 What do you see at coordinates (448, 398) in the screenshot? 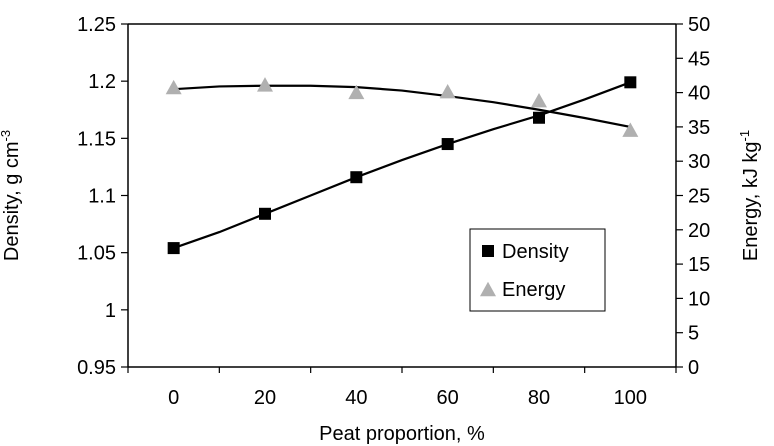
I see `x-tick-label: 60` at bounding box center [448, 398].